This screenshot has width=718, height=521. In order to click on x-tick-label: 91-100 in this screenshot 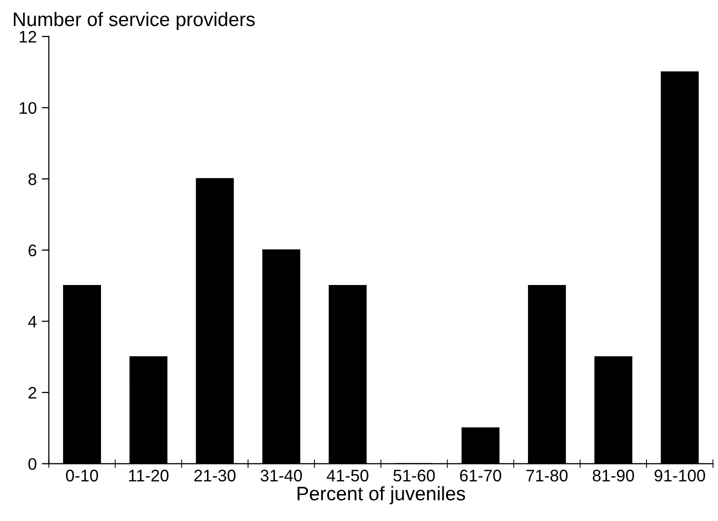, I will do `click(680, 476)`.